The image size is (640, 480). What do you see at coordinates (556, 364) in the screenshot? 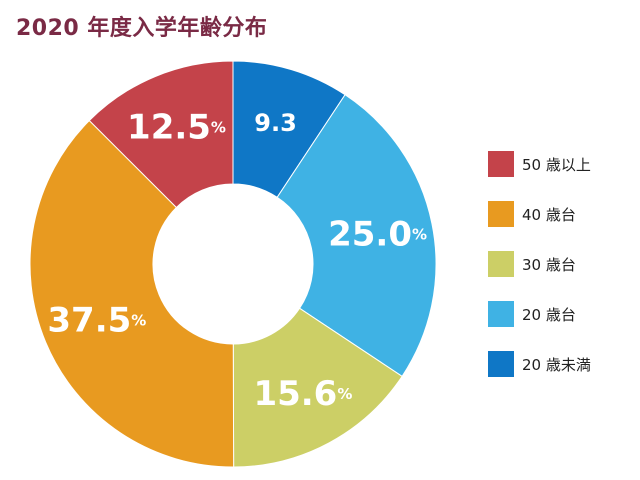
I see `legend-label: 20 歳未満` at bounding box center [556, 364].